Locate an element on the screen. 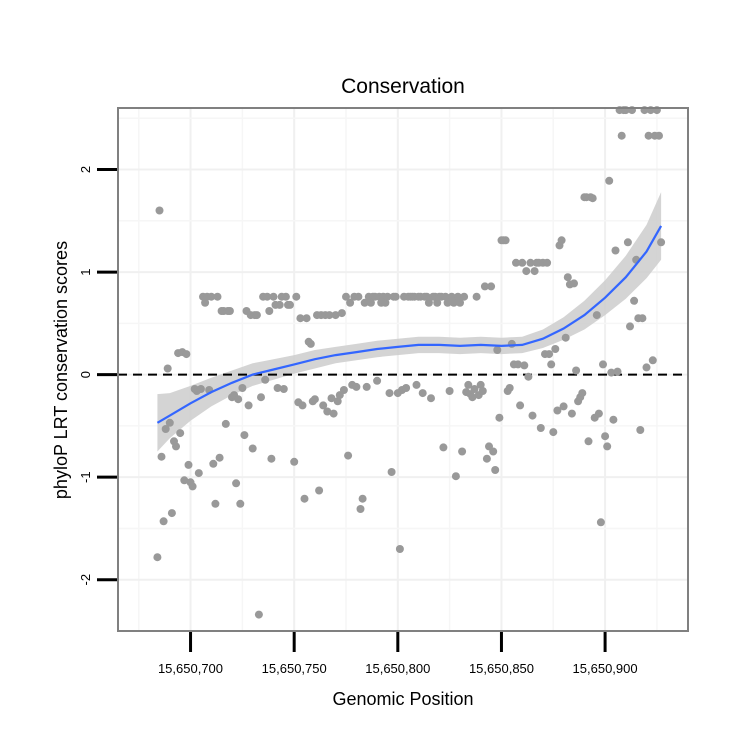 This screenshot has height=750, width=750. x-tick-label: 15,650,700 is located at coordinates (190, 668).